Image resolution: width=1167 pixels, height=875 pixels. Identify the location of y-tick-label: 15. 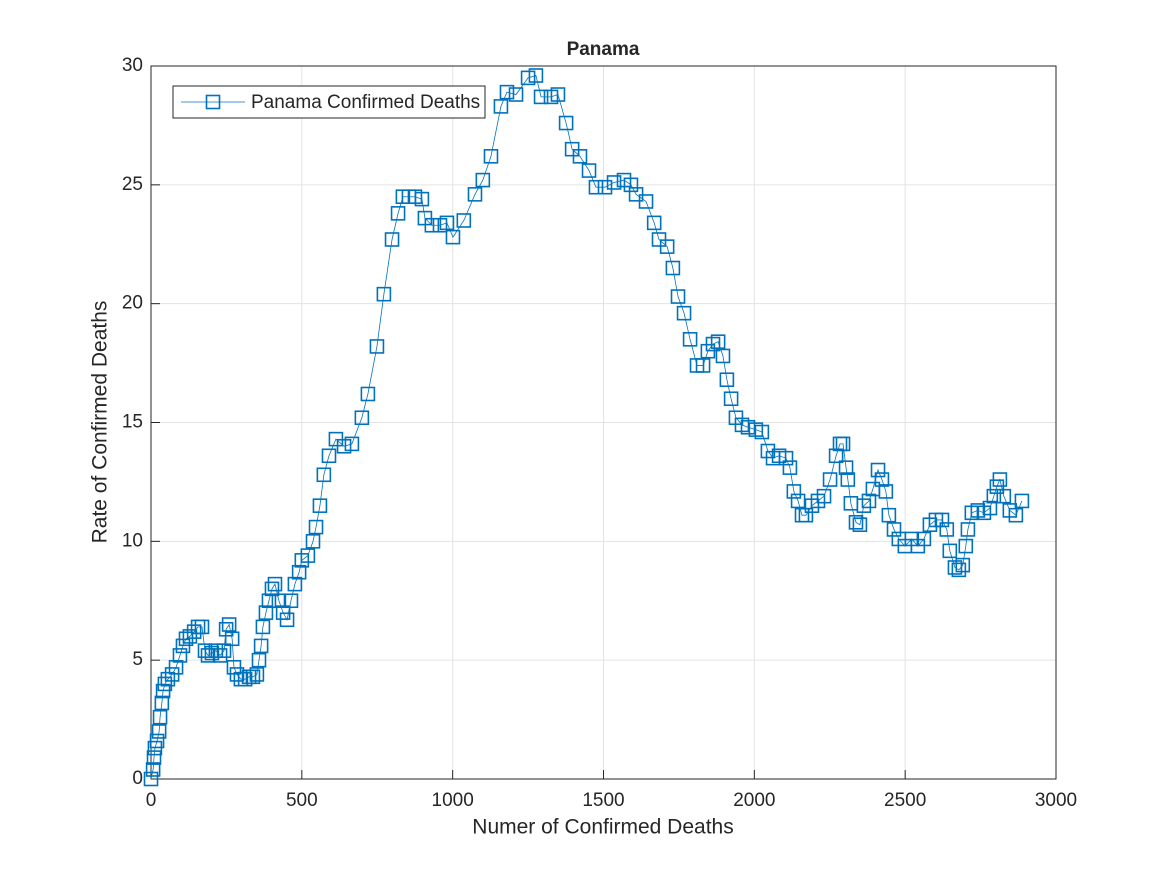
(132, 422).